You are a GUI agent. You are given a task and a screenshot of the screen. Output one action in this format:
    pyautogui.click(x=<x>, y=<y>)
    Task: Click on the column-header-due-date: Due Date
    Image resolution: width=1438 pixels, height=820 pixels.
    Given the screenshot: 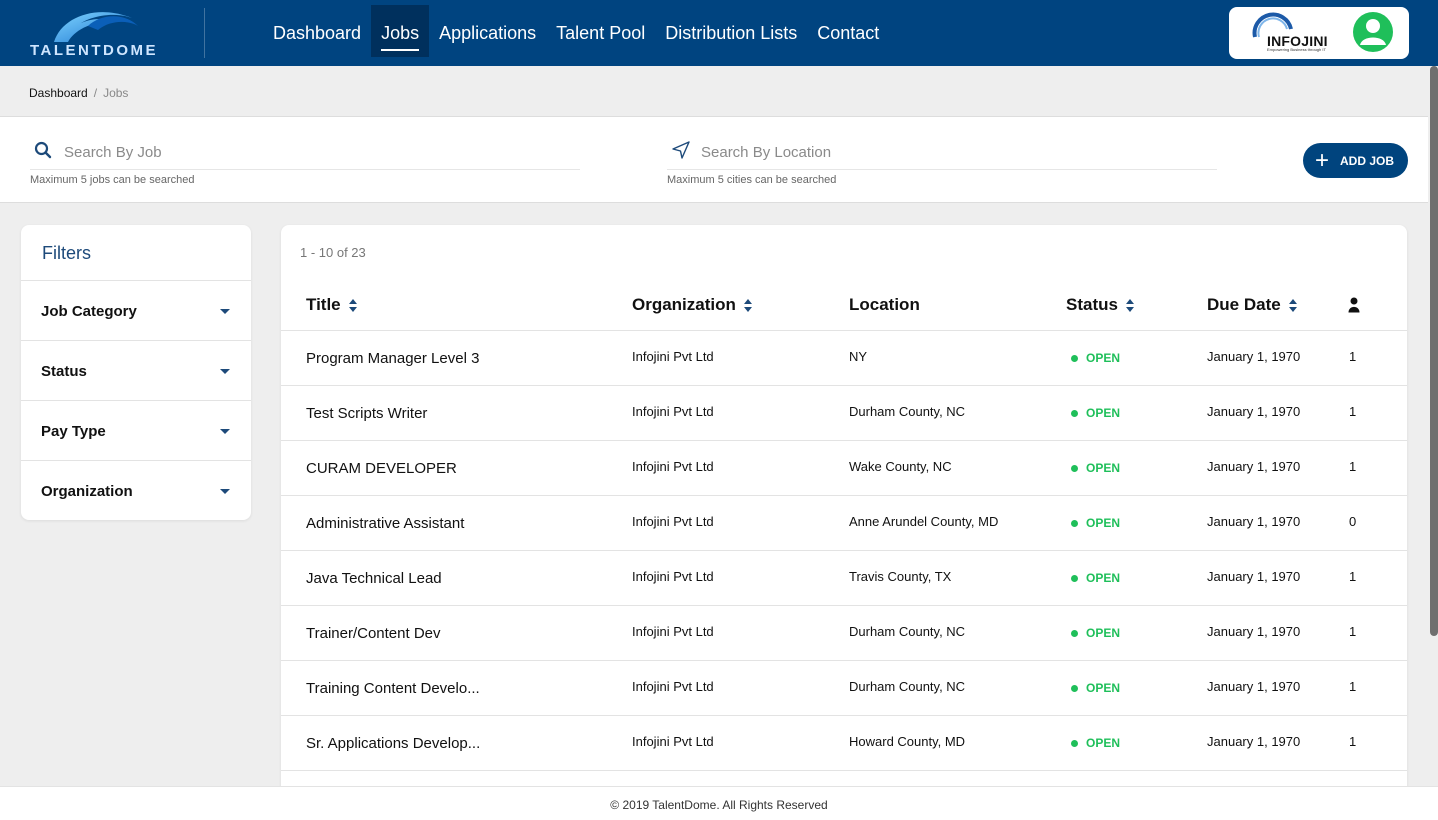 What is the action you would take?
    pyautogui.click(x=1252, y=305)
    